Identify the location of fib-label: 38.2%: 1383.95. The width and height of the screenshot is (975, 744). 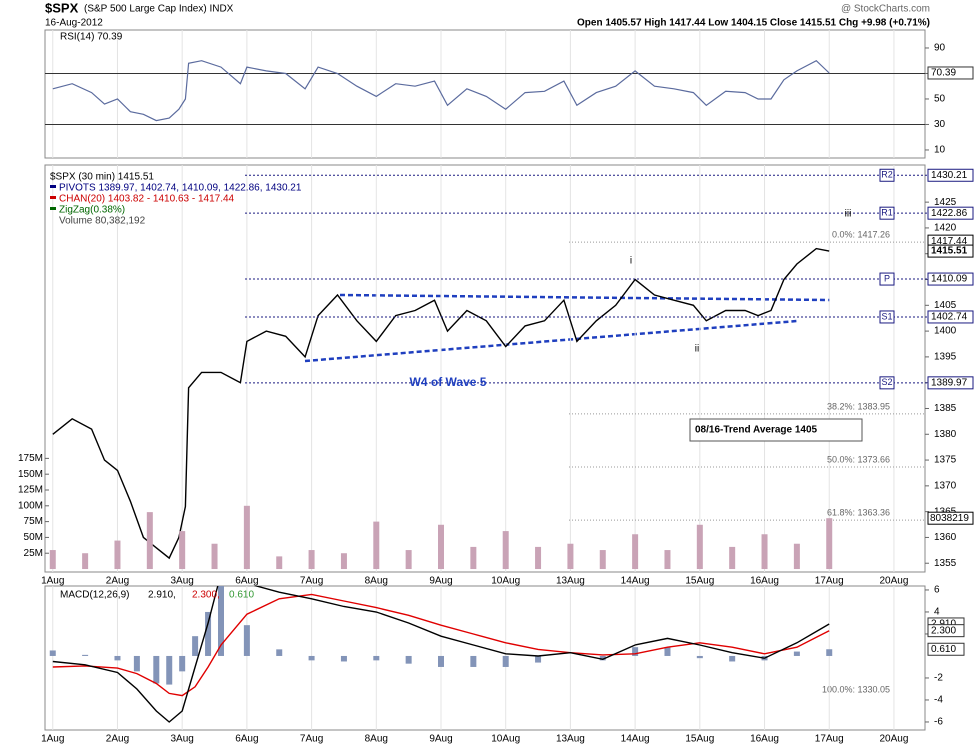
(858, 406).